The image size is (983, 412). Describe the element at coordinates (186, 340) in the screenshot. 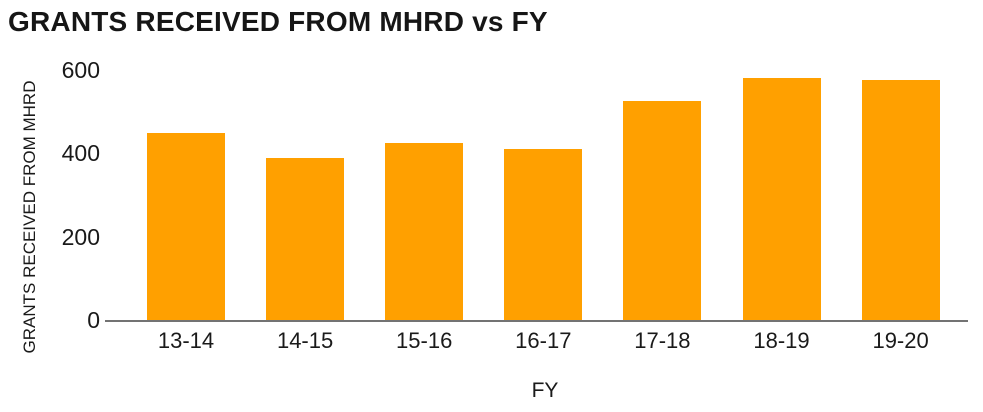

I see `x-tick-label-13-14: 13-14` at that location.